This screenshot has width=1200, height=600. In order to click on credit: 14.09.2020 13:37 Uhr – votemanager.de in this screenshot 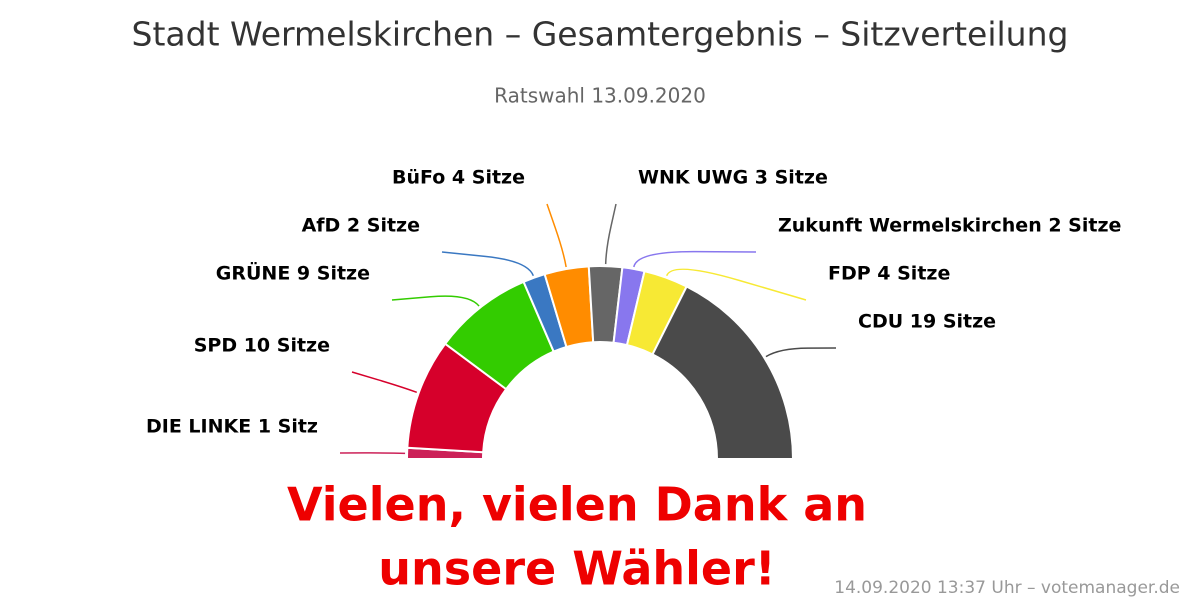, I will do `click(1007, 588)`.